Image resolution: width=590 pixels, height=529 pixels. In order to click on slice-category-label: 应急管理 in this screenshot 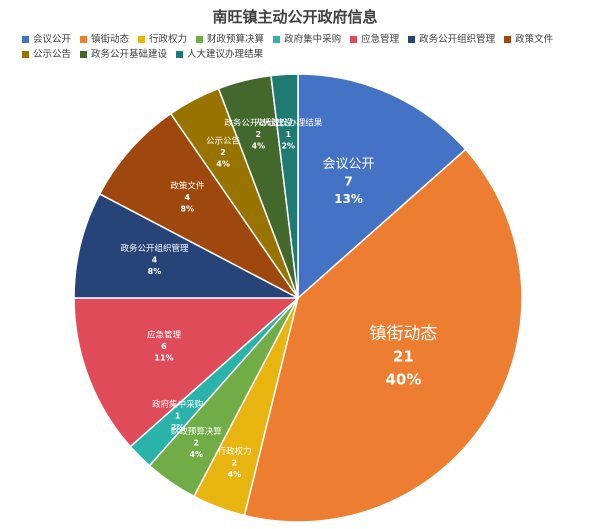, I will do `click(164, 334)`.